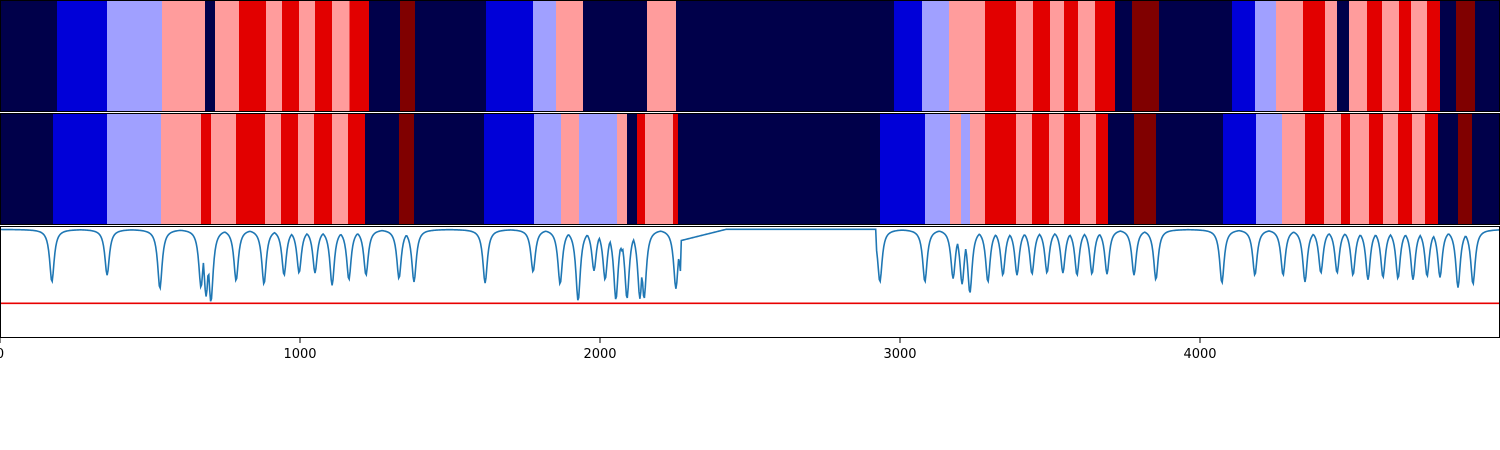 This screenshot has height=450, width=1500. What do you see at coordinates (2, 354) in the screenshot?
I see `x-tick-label-0: 0` at bounding box center [2, 354].